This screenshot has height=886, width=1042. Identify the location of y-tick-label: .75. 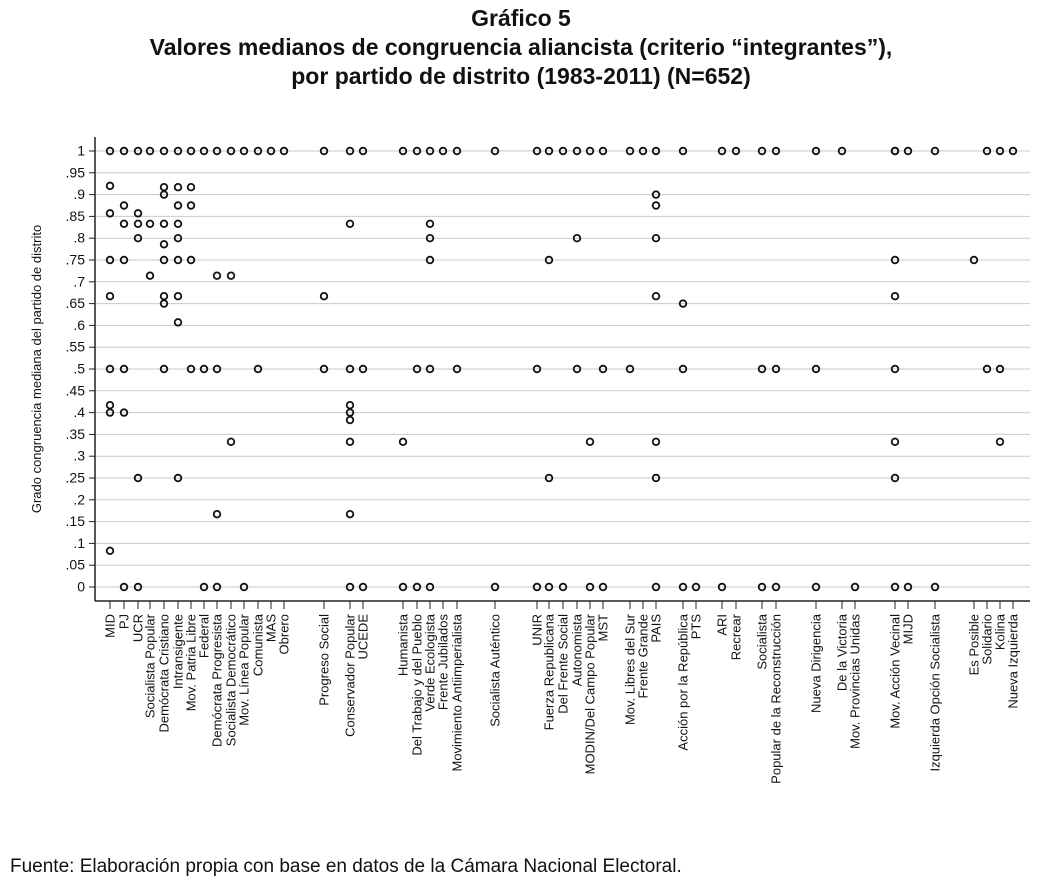
(76, 260).